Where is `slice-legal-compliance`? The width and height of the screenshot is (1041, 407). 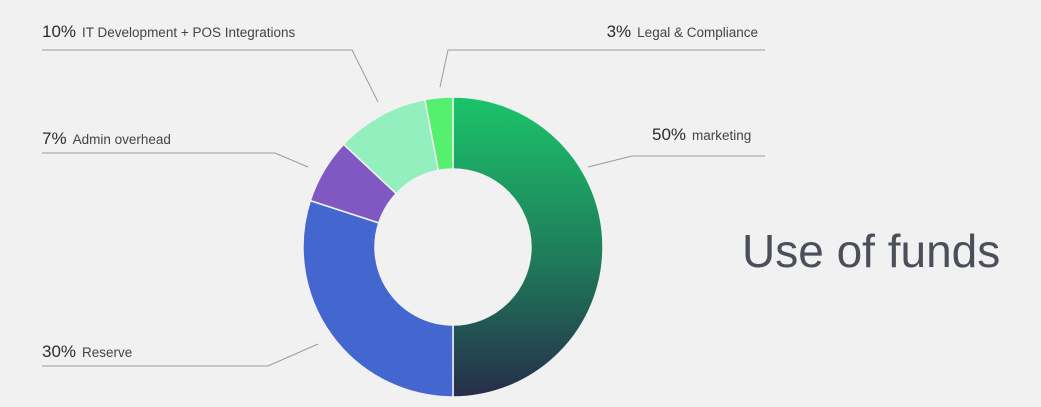 slice-legal-compliance is located at coordinates (439, 134).